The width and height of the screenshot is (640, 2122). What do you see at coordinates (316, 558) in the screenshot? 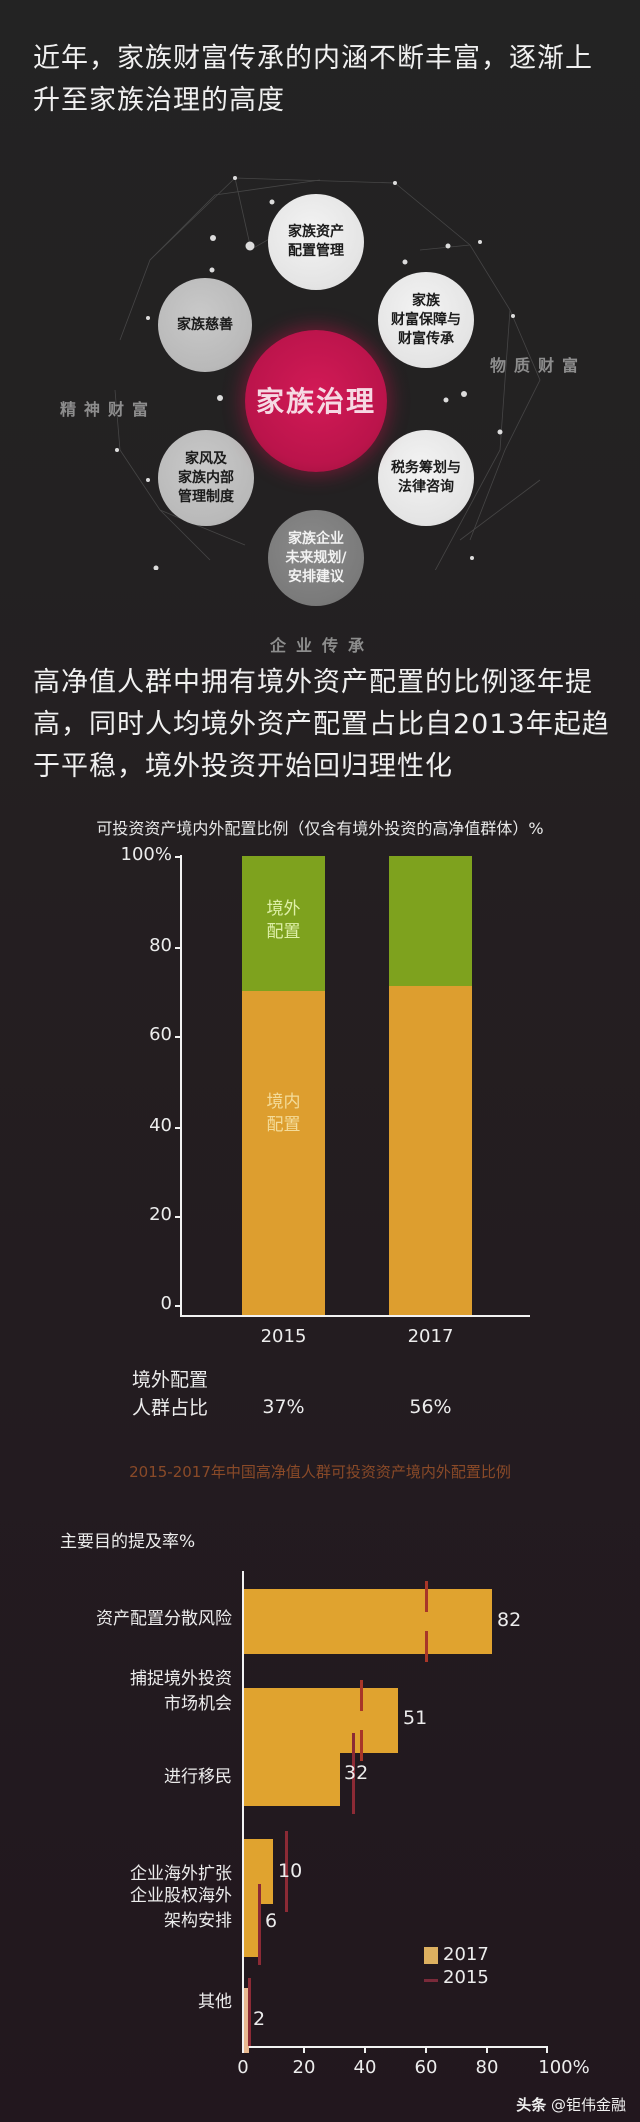
I see `node-enterprise-planning: 家族企业 未来规划/ 安排建议` at bounding box center [316, 558].